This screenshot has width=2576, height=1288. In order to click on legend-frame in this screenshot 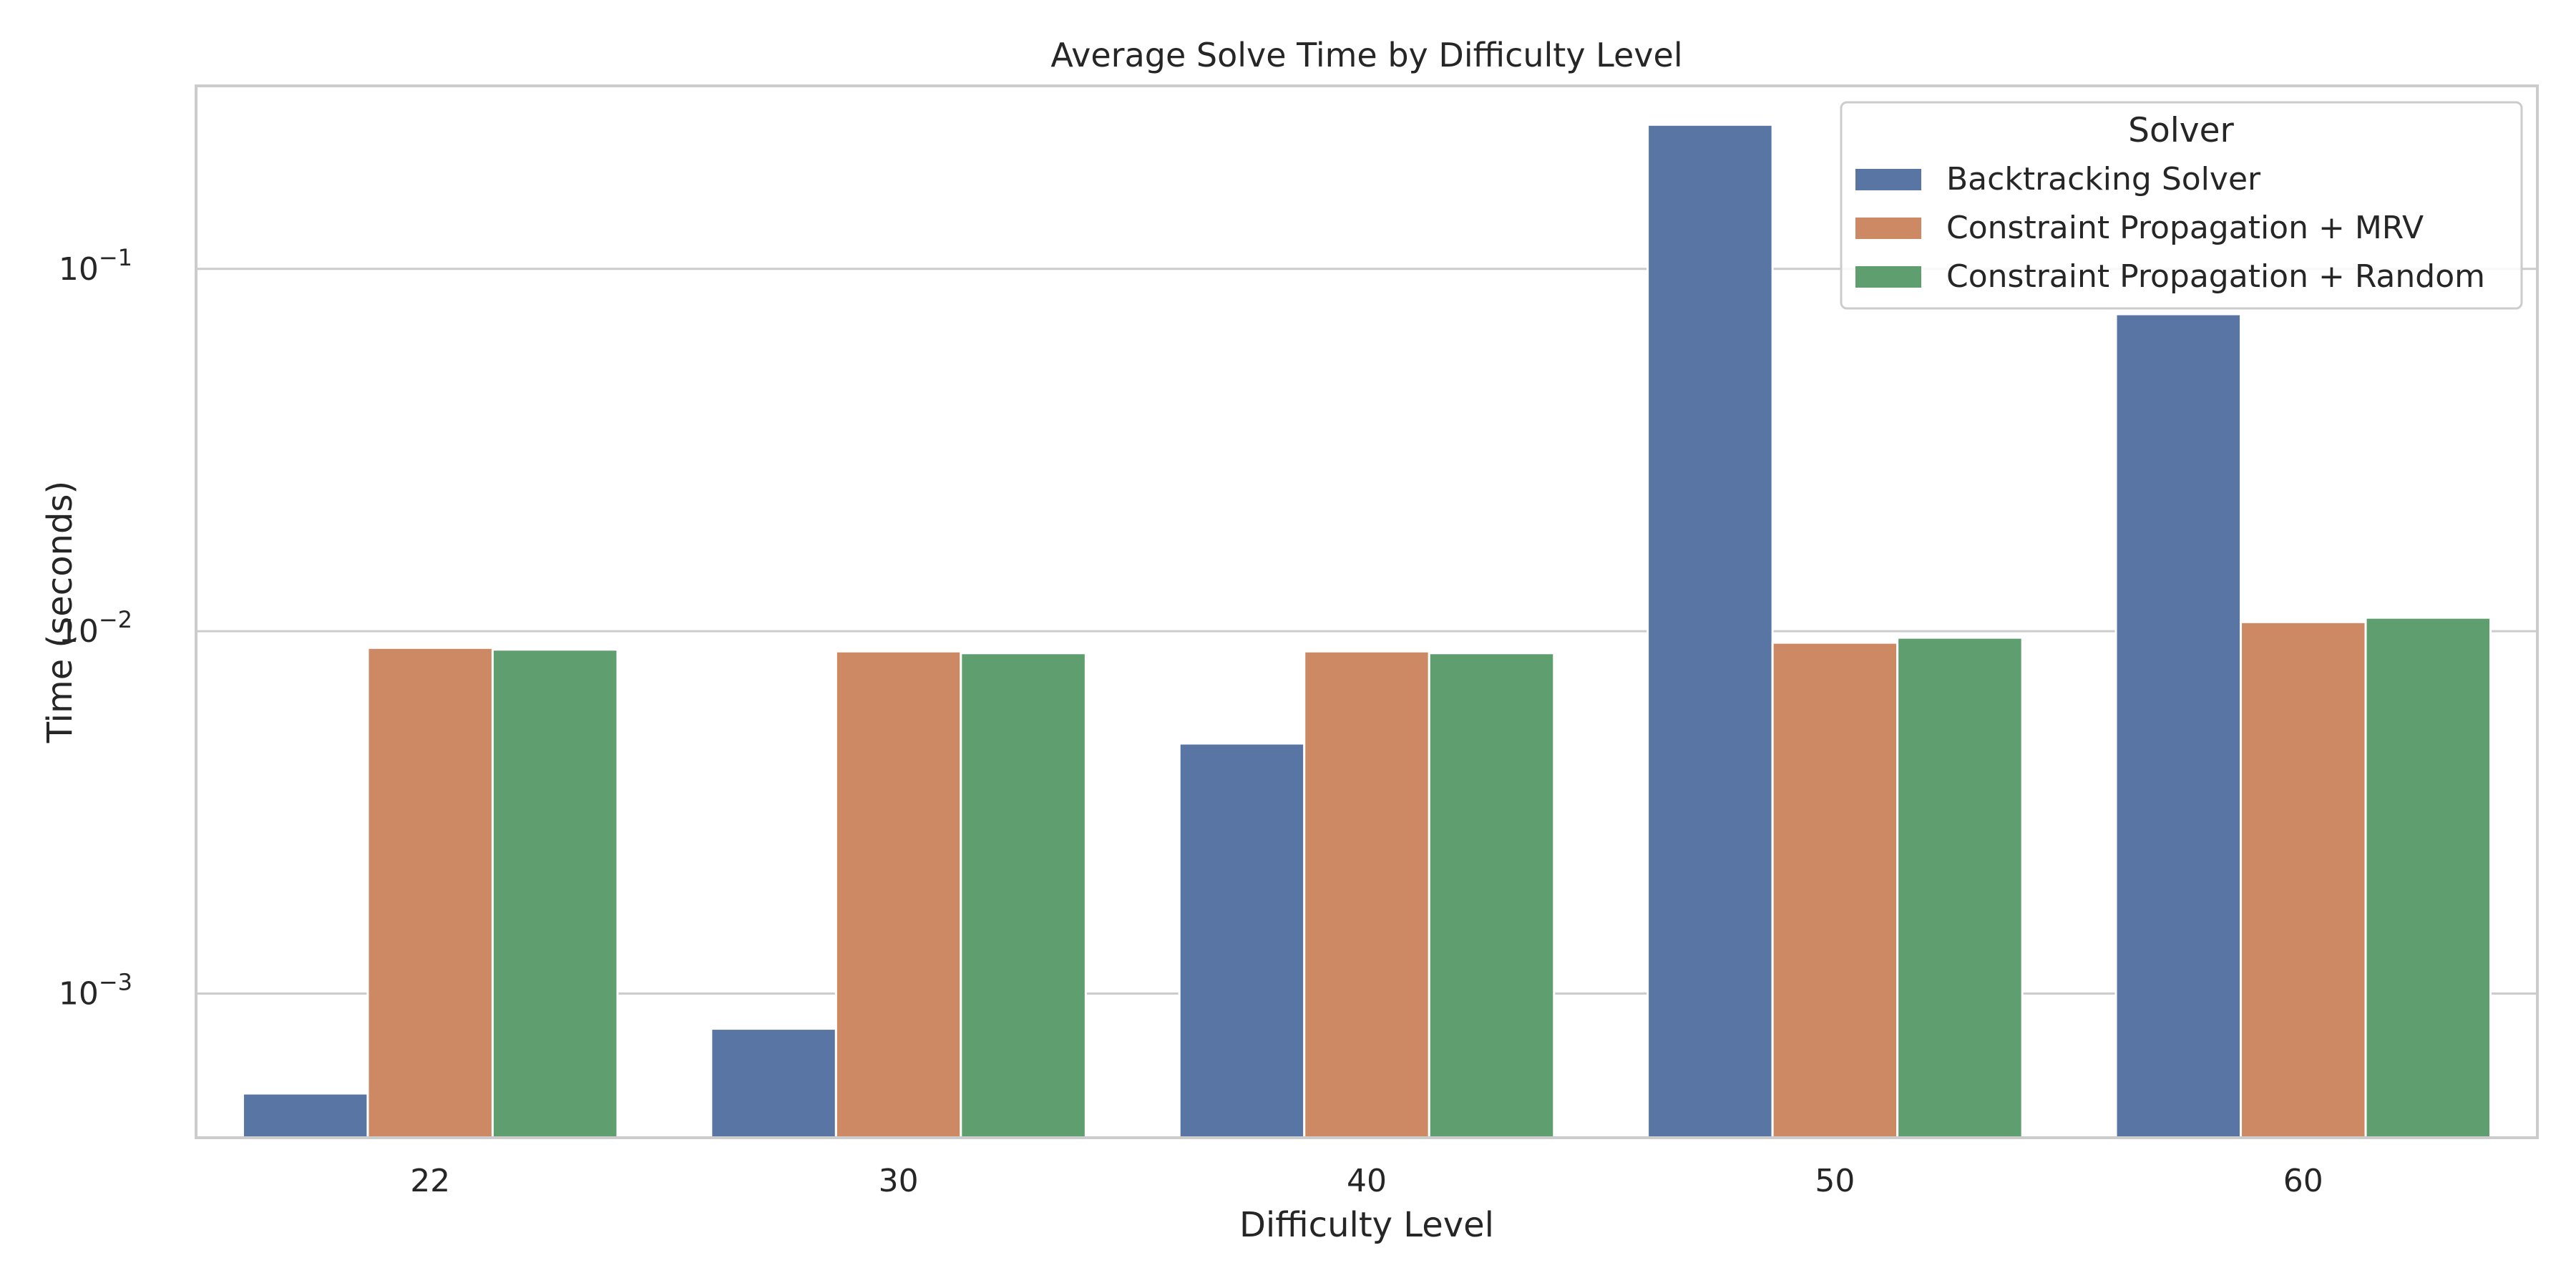, I will do `click(2181, 205)`.